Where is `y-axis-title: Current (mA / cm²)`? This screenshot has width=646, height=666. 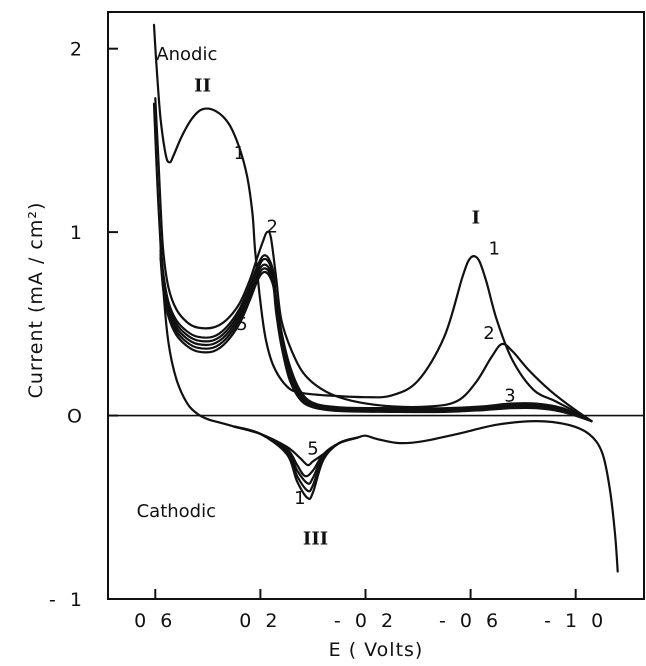 y-axis-title: Current (mA / cm²) is located at coordinates (36, 300).